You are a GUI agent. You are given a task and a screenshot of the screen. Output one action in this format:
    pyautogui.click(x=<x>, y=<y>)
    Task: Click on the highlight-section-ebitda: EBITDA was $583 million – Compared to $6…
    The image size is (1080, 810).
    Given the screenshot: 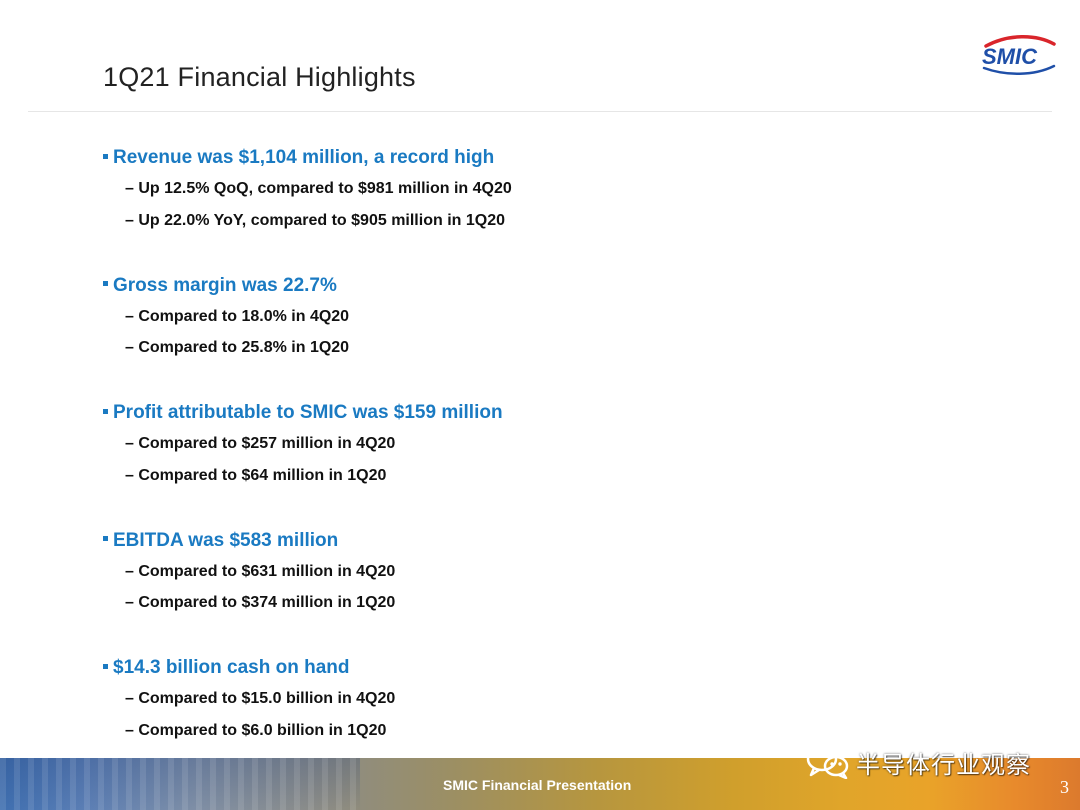 What is the action you would take?
    pyautogui.click(x=503, y=589)
    